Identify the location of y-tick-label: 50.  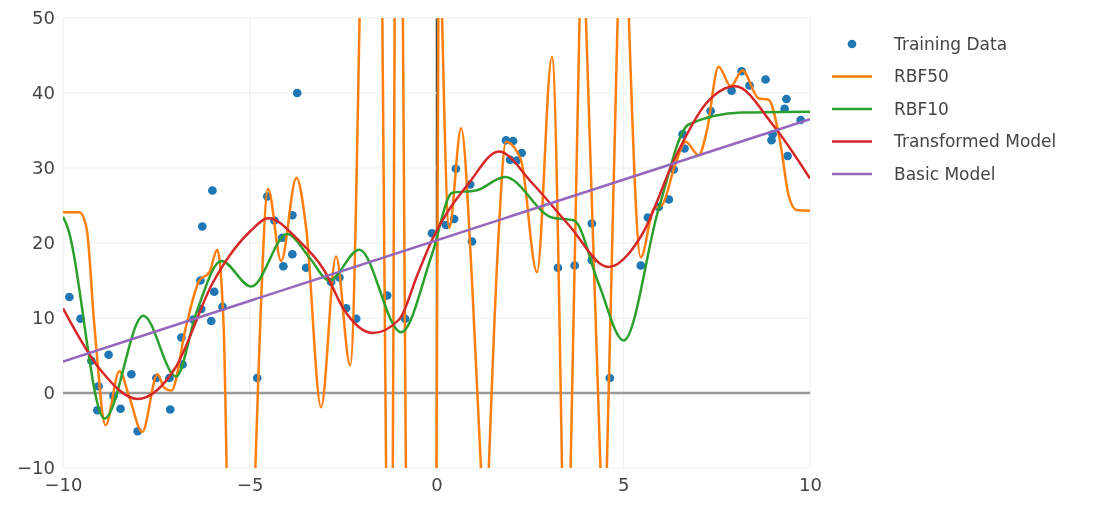
(43, 18).